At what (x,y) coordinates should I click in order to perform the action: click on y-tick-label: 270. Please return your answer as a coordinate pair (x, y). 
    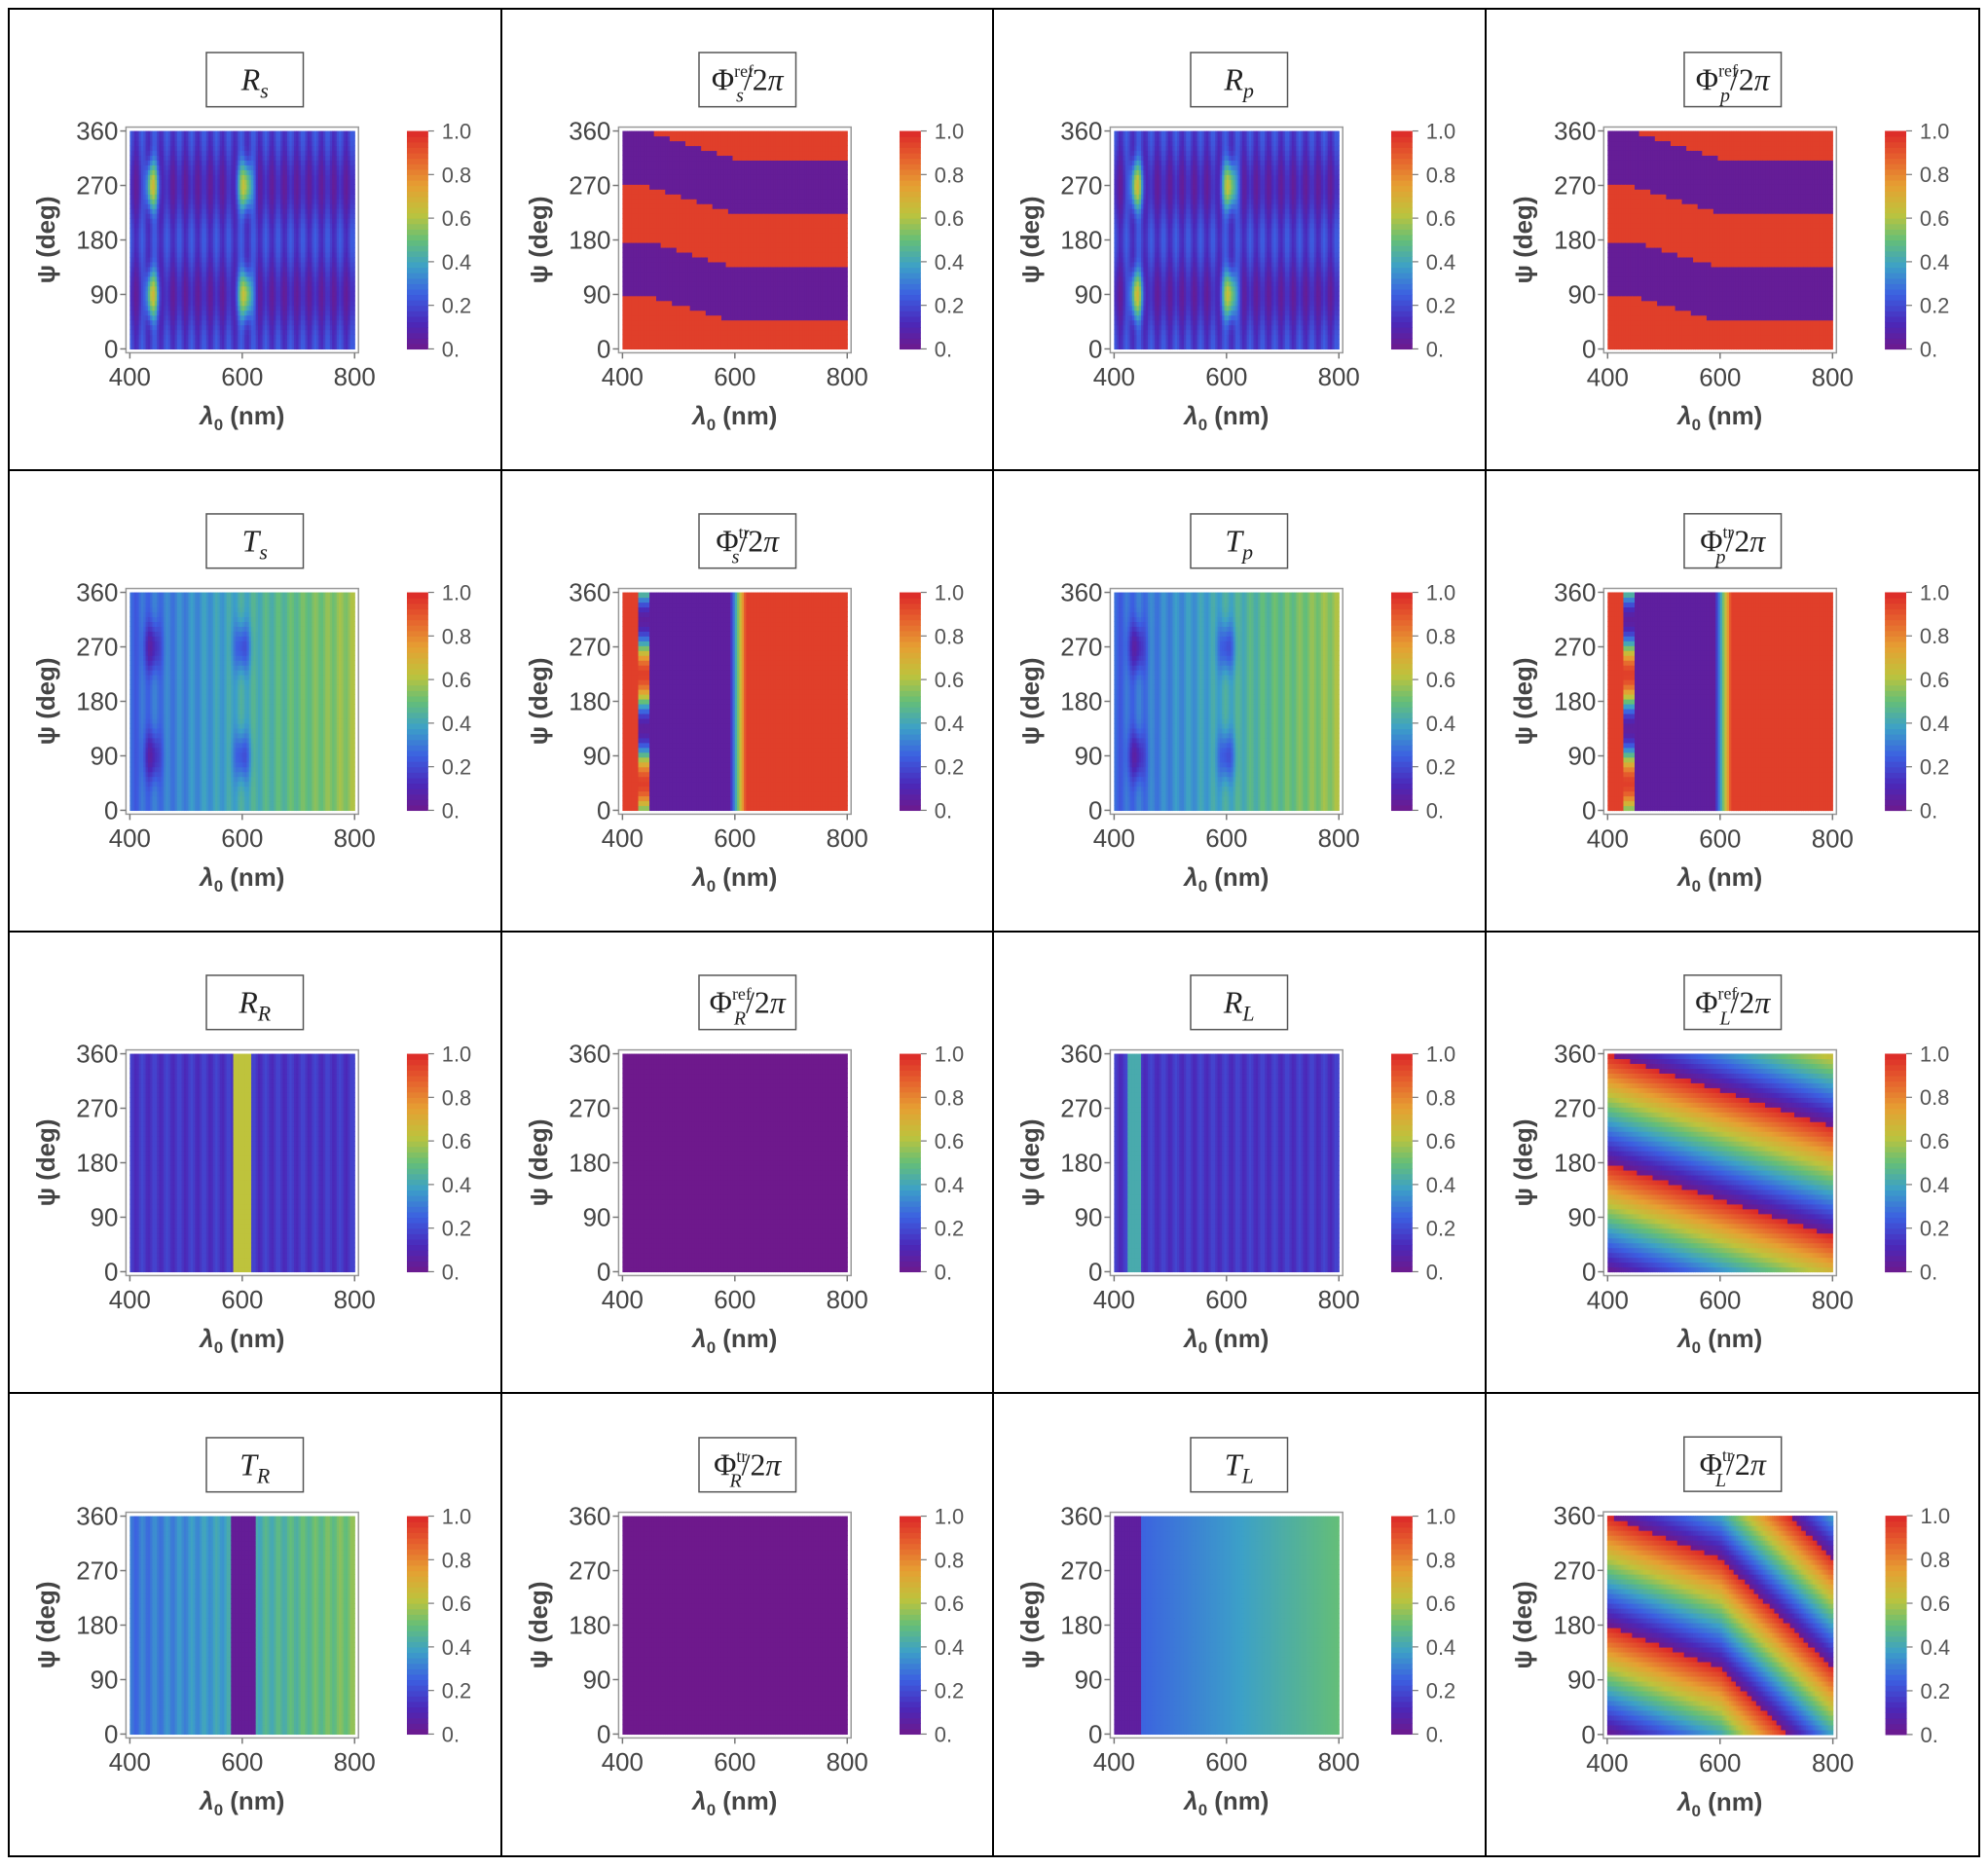
    Looking at the image, I should click on (97, 186).